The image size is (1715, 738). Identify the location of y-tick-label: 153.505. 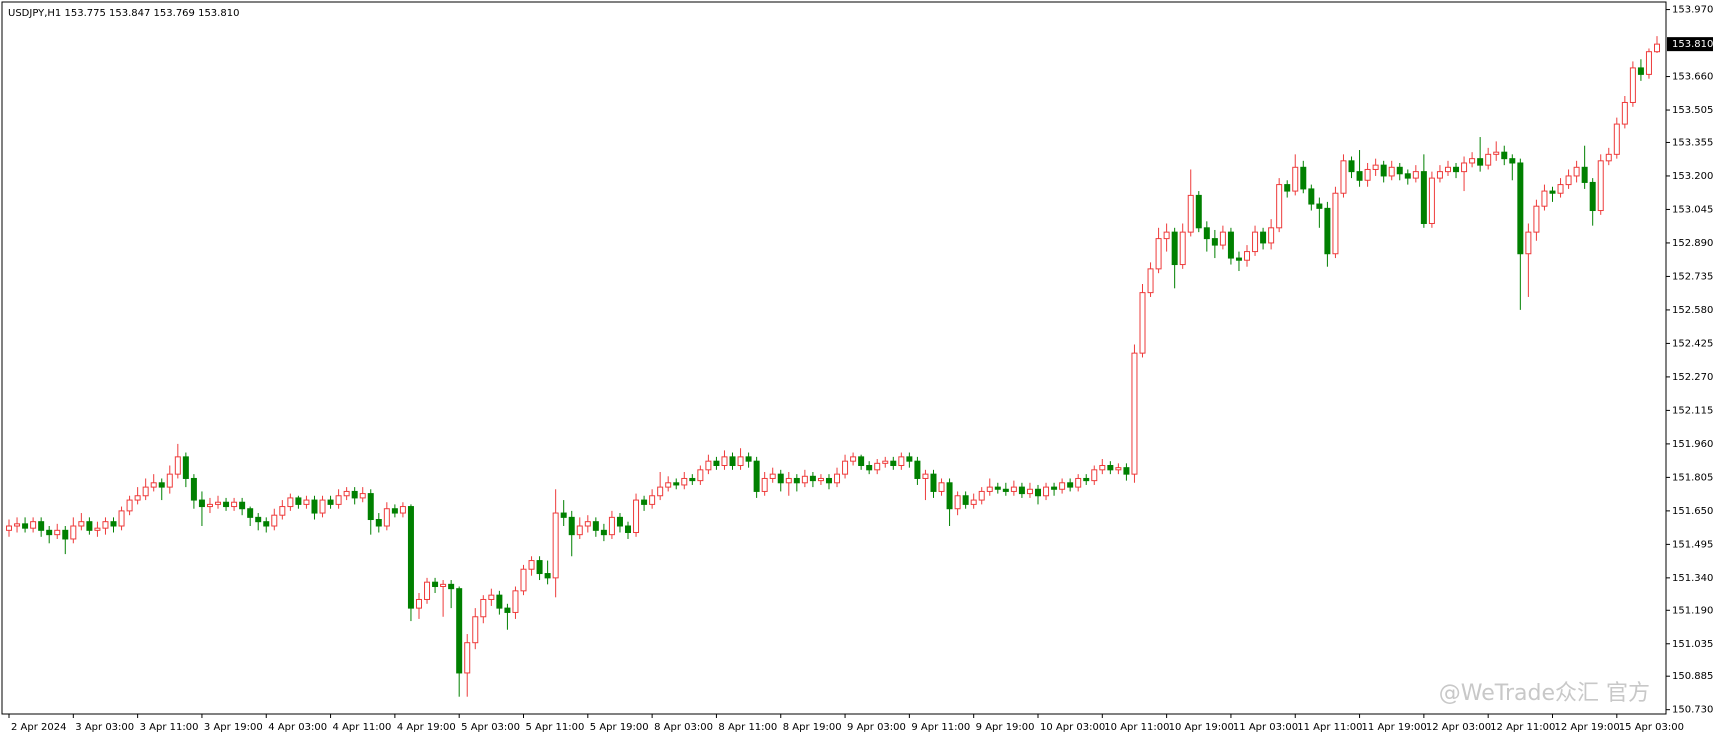
(1692, 110).